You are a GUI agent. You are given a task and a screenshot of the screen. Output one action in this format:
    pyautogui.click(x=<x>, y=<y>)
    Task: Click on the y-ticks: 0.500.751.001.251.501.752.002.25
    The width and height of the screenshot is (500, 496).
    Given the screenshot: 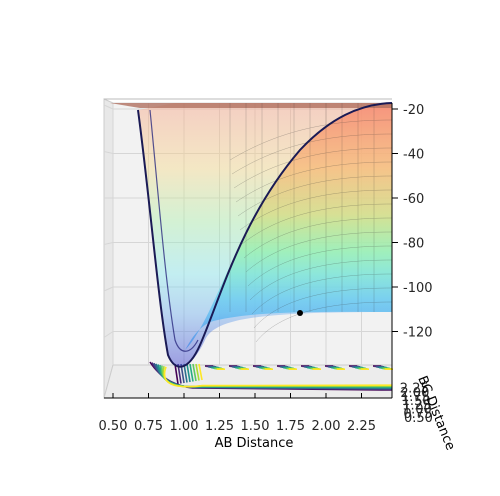 What is the action you would take?
    pyautogui.click(x=416, y=404)
    